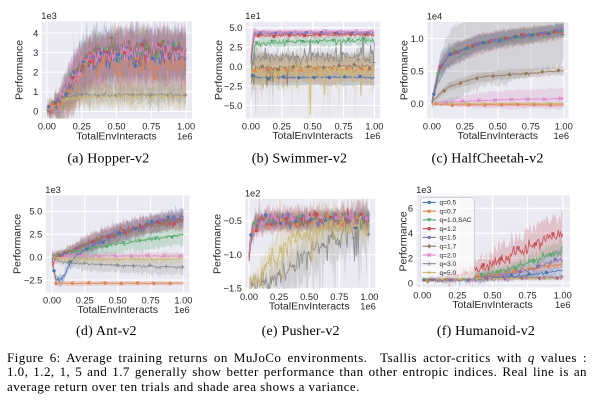 Image resolution: width=612 pixels, height=404 pixels. What do you see at coordinates (301, 331) in the screenshot?
I see `svg-text: (e) Pusher-v2` at bounding box center [301, 331].